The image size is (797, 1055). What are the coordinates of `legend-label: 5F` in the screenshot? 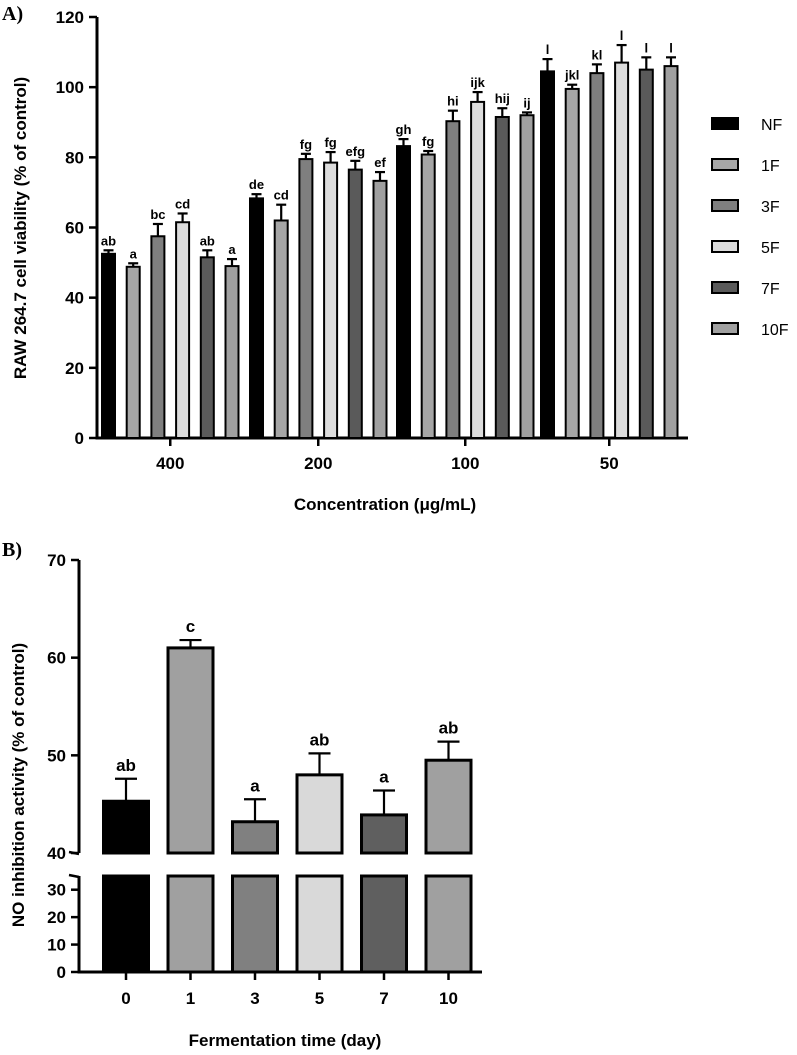 It's located at (770, 248).